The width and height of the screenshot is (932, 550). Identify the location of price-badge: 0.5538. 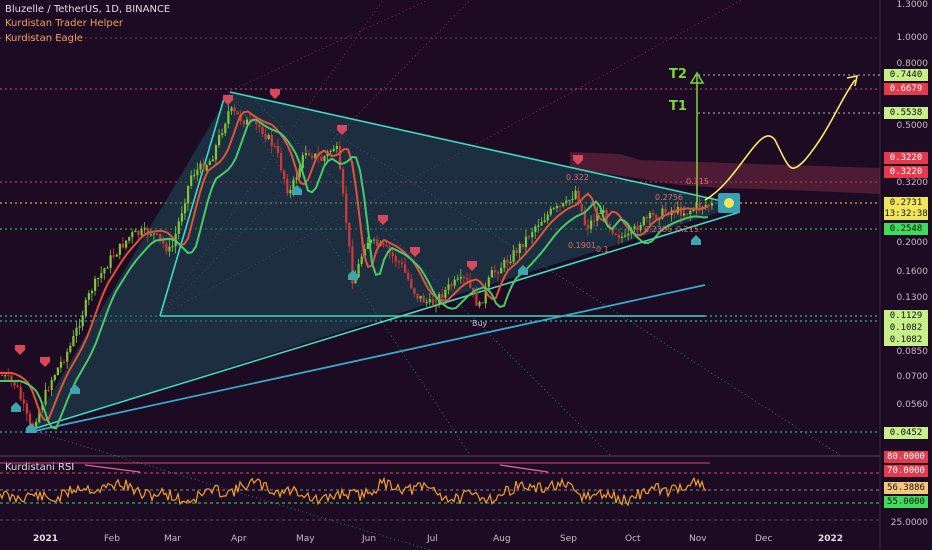
(906, 113).